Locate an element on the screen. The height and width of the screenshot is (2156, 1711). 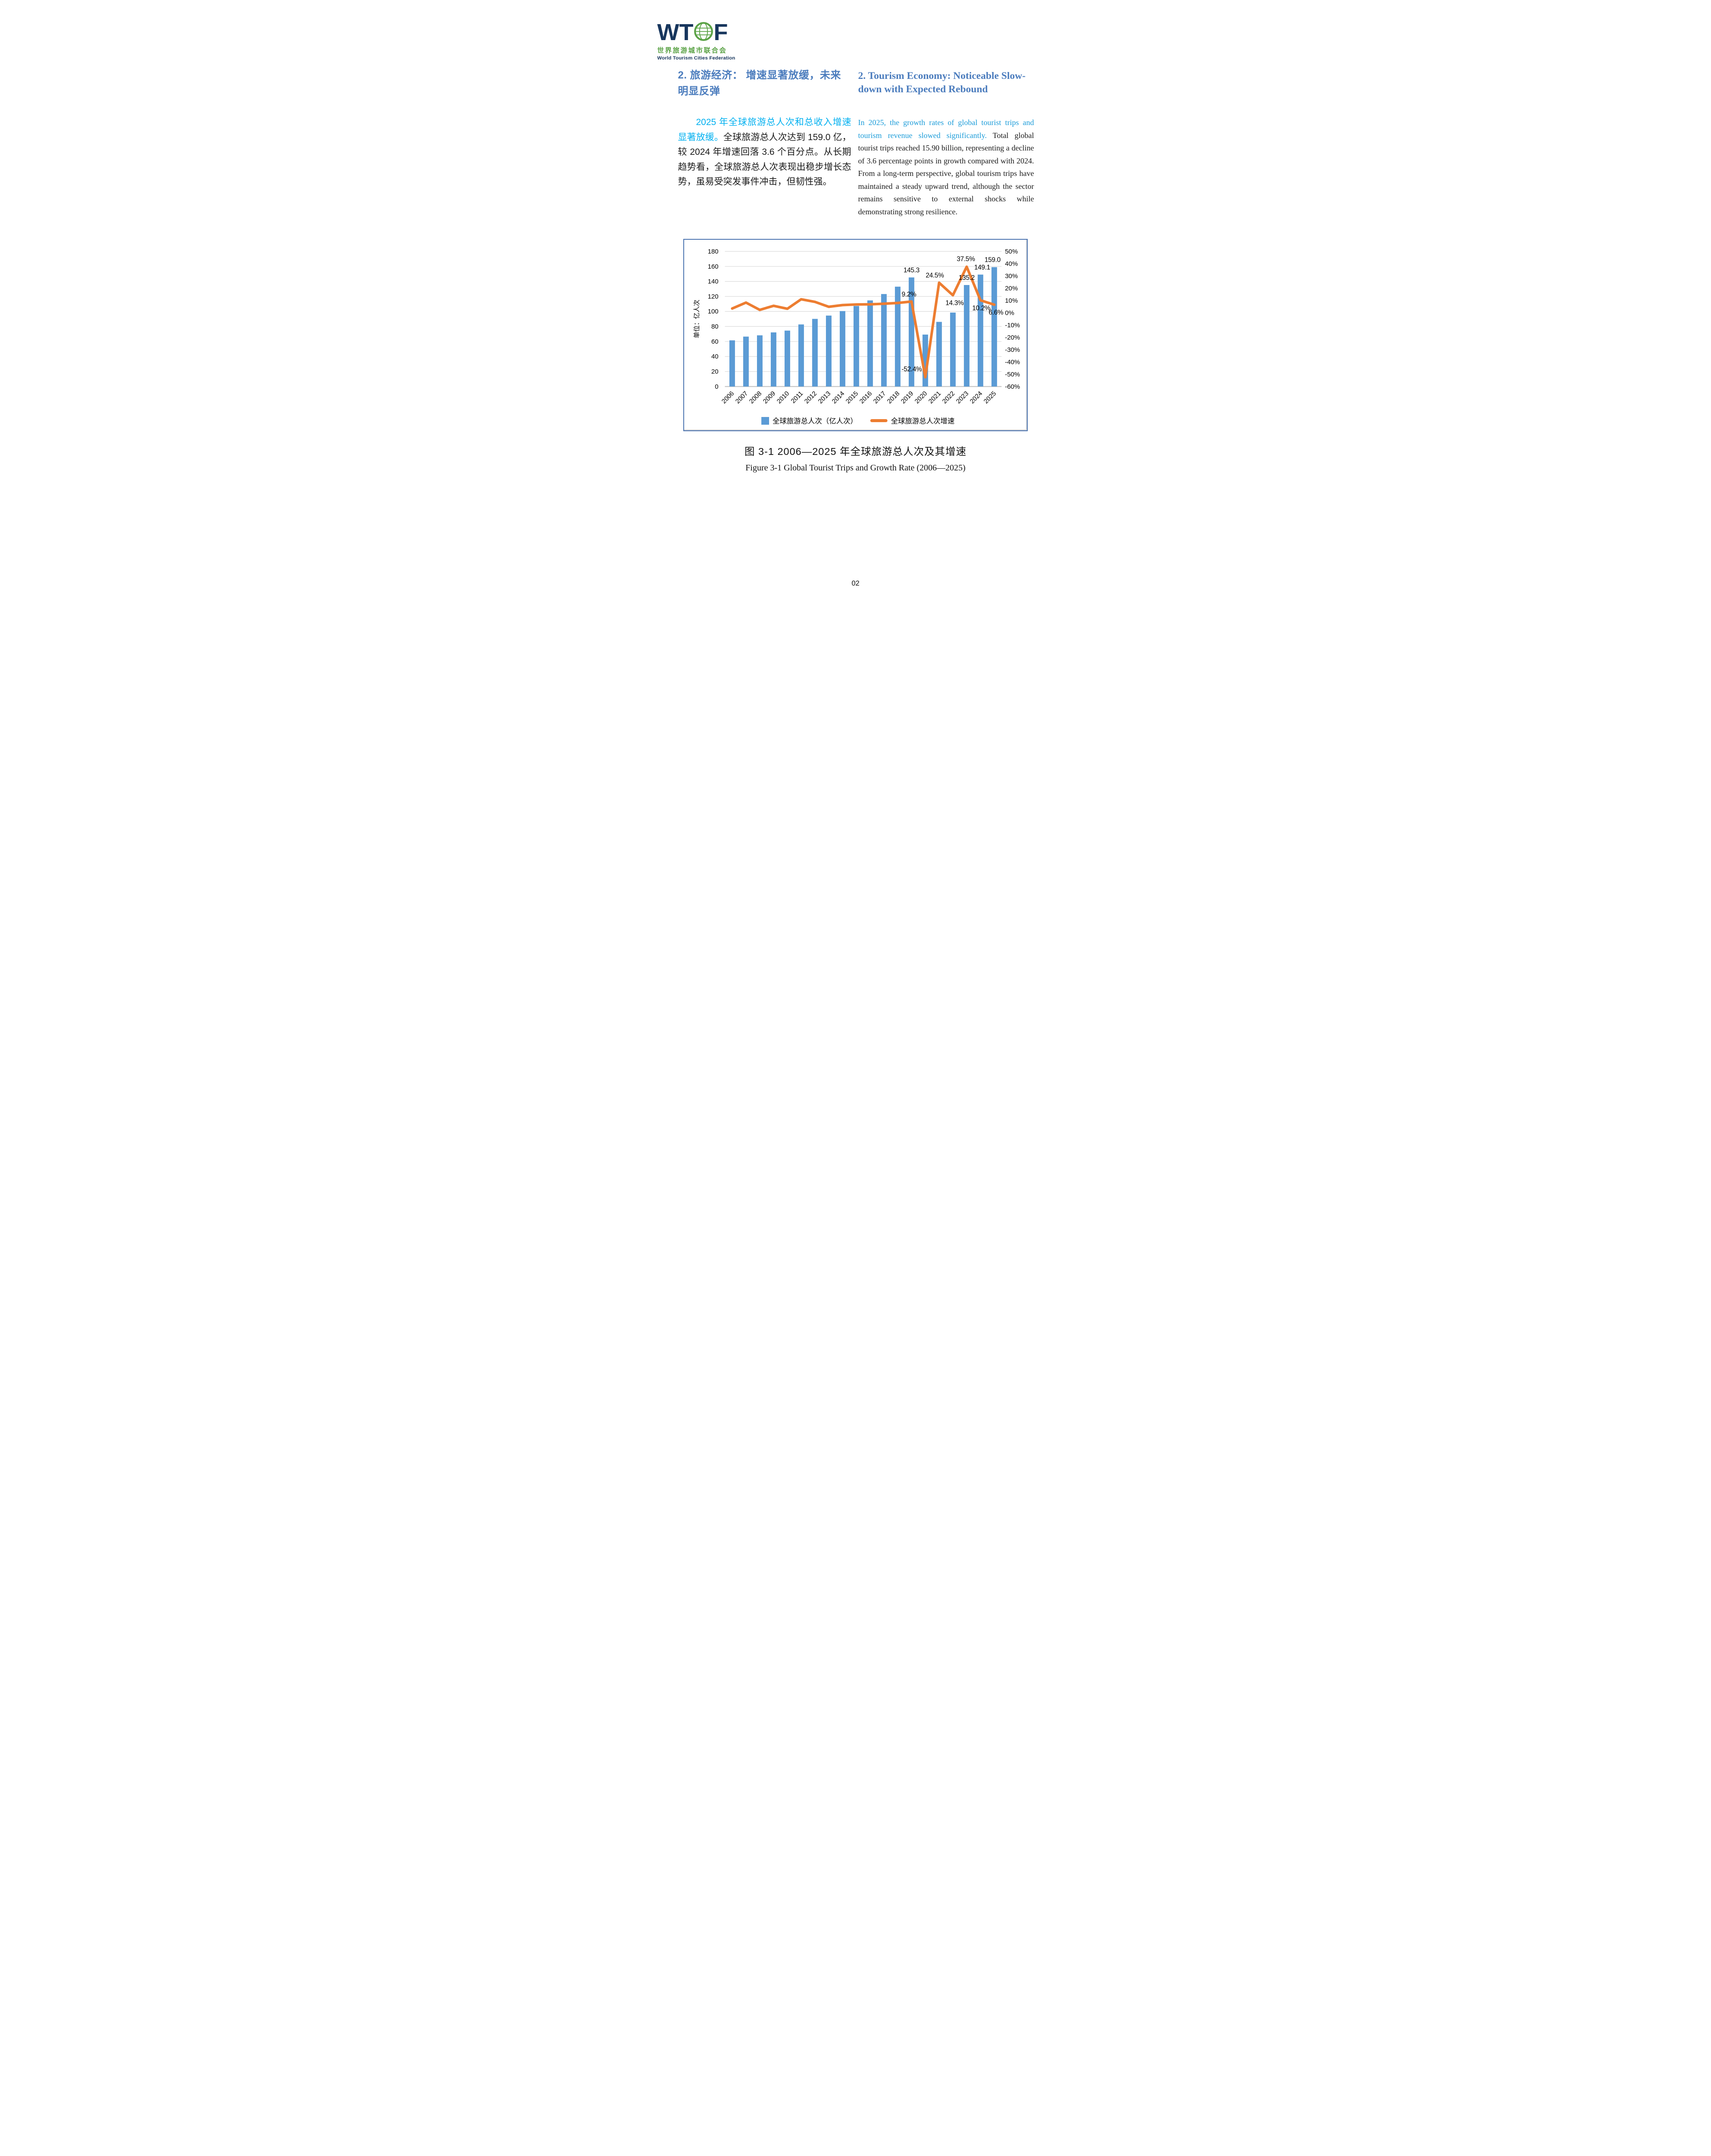
svg-text: 180 is located at coordinates (712, 252).